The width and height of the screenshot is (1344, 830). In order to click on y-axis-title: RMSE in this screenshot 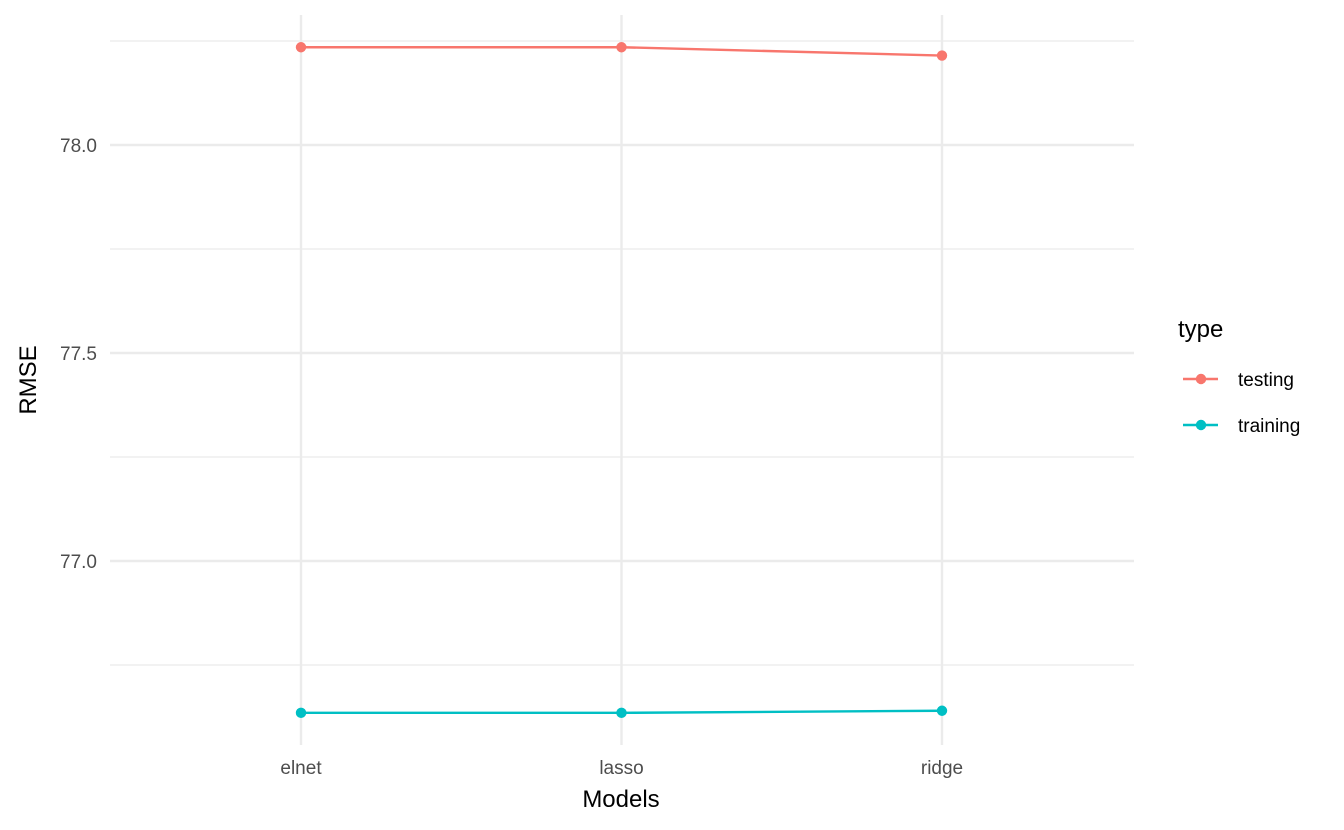, I will do `click(28, 379)`.